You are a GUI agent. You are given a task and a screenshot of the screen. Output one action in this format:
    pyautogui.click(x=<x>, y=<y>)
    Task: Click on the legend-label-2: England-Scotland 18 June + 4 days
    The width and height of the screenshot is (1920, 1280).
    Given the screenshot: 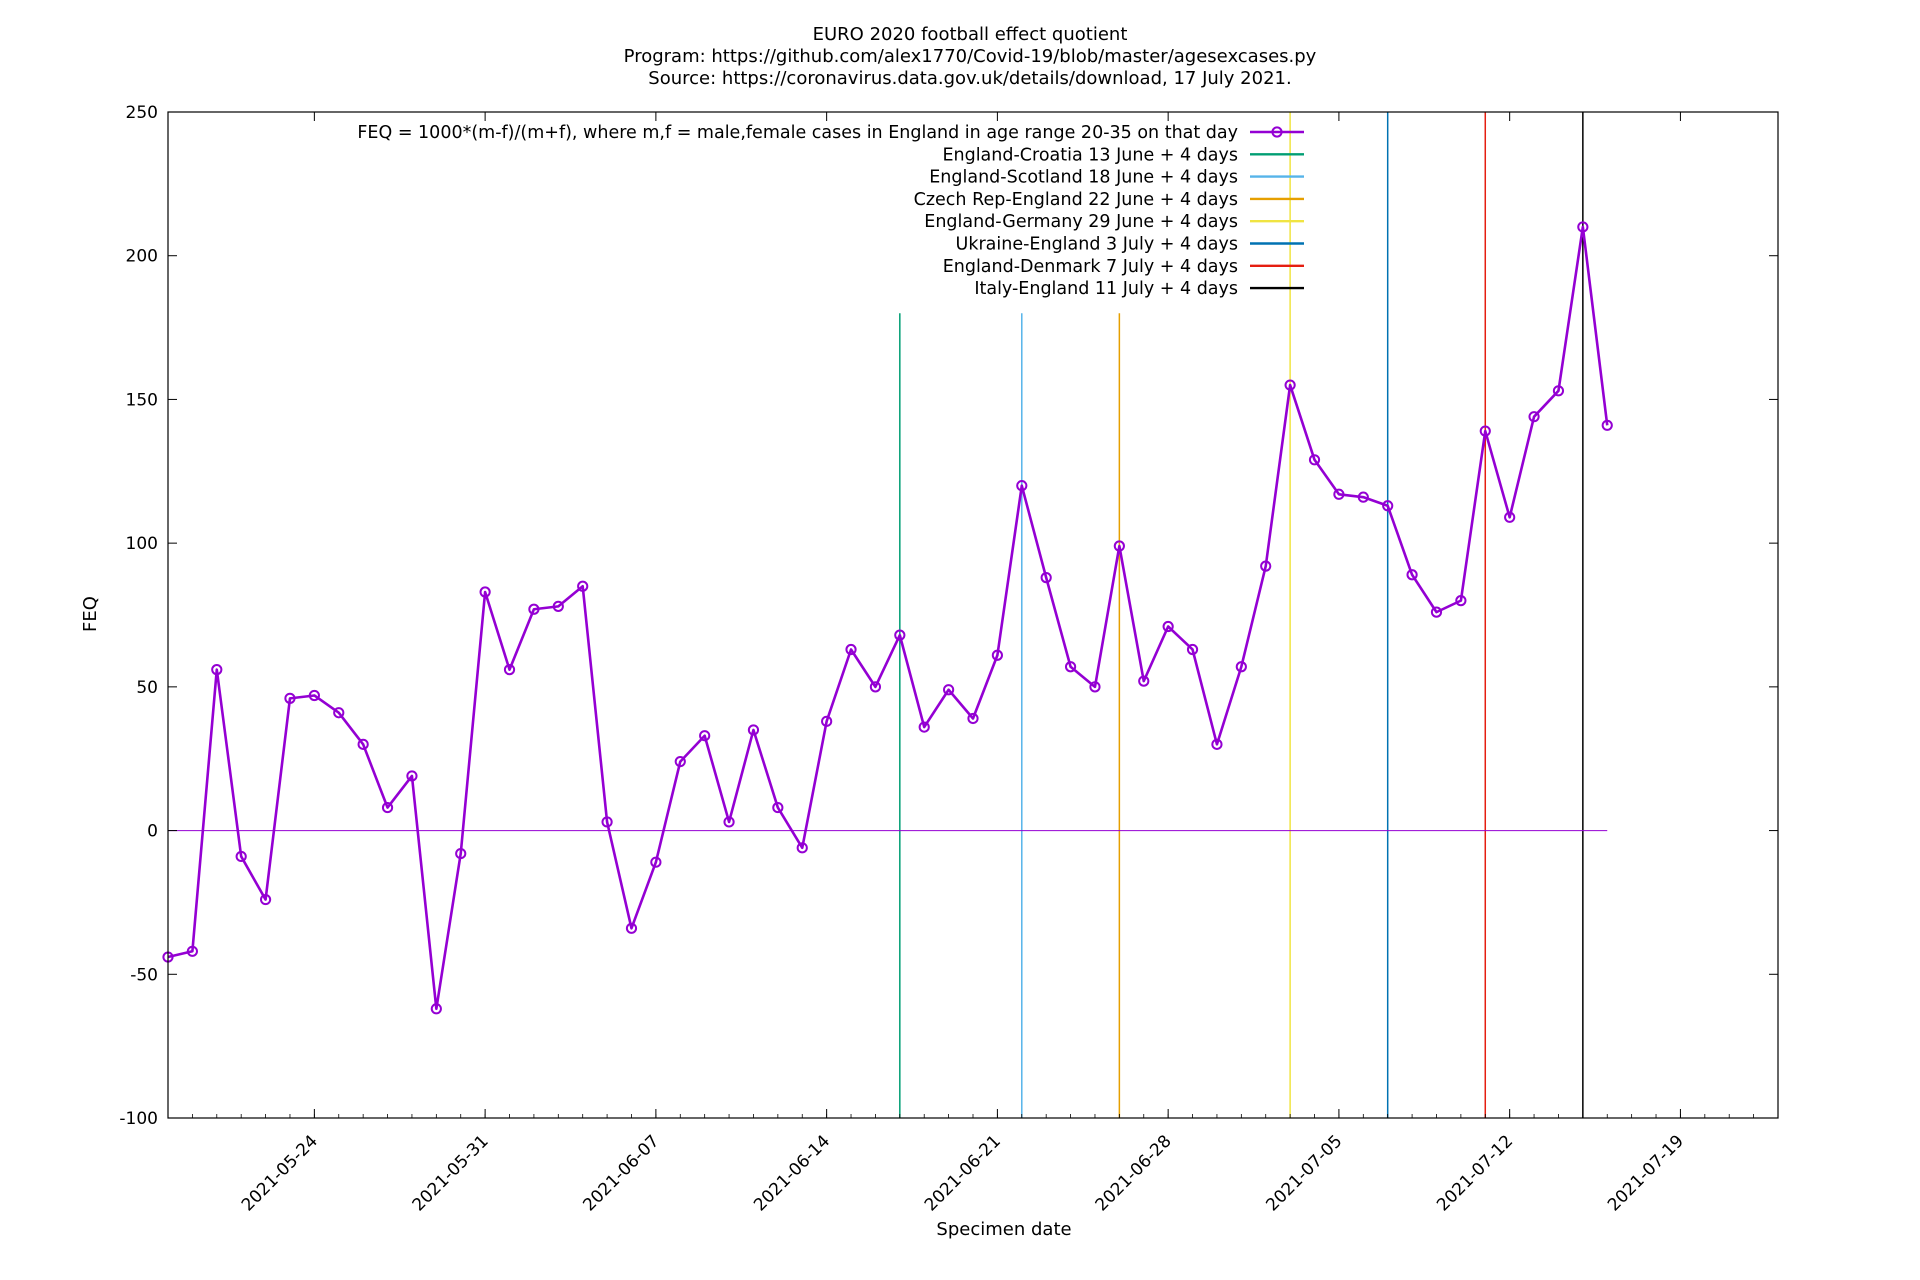 What is the action you would take?
    pyautogui.click(x=1083, y=178)
    